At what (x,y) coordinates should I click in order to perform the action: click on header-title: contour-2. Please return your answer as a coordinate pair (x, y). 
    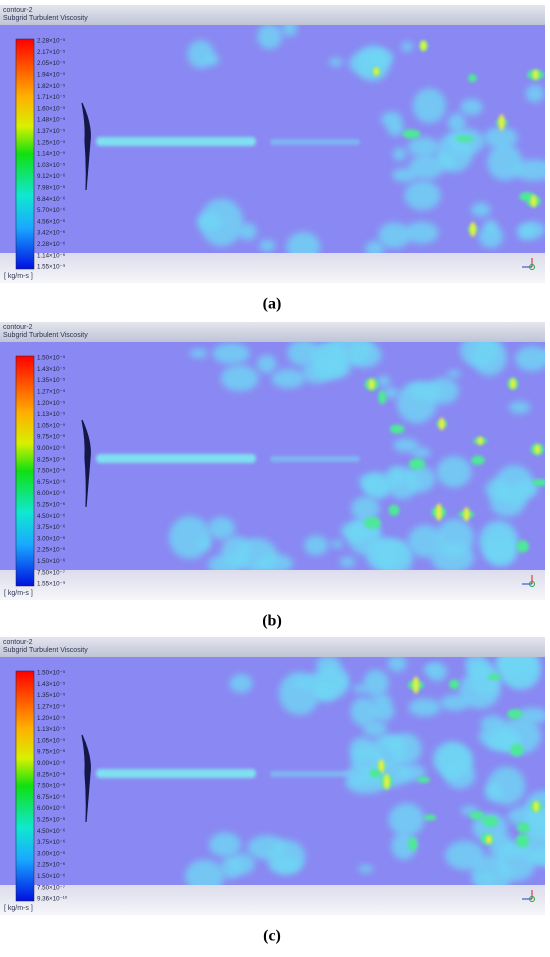
    Looking at the image, I should click on (18, 10).